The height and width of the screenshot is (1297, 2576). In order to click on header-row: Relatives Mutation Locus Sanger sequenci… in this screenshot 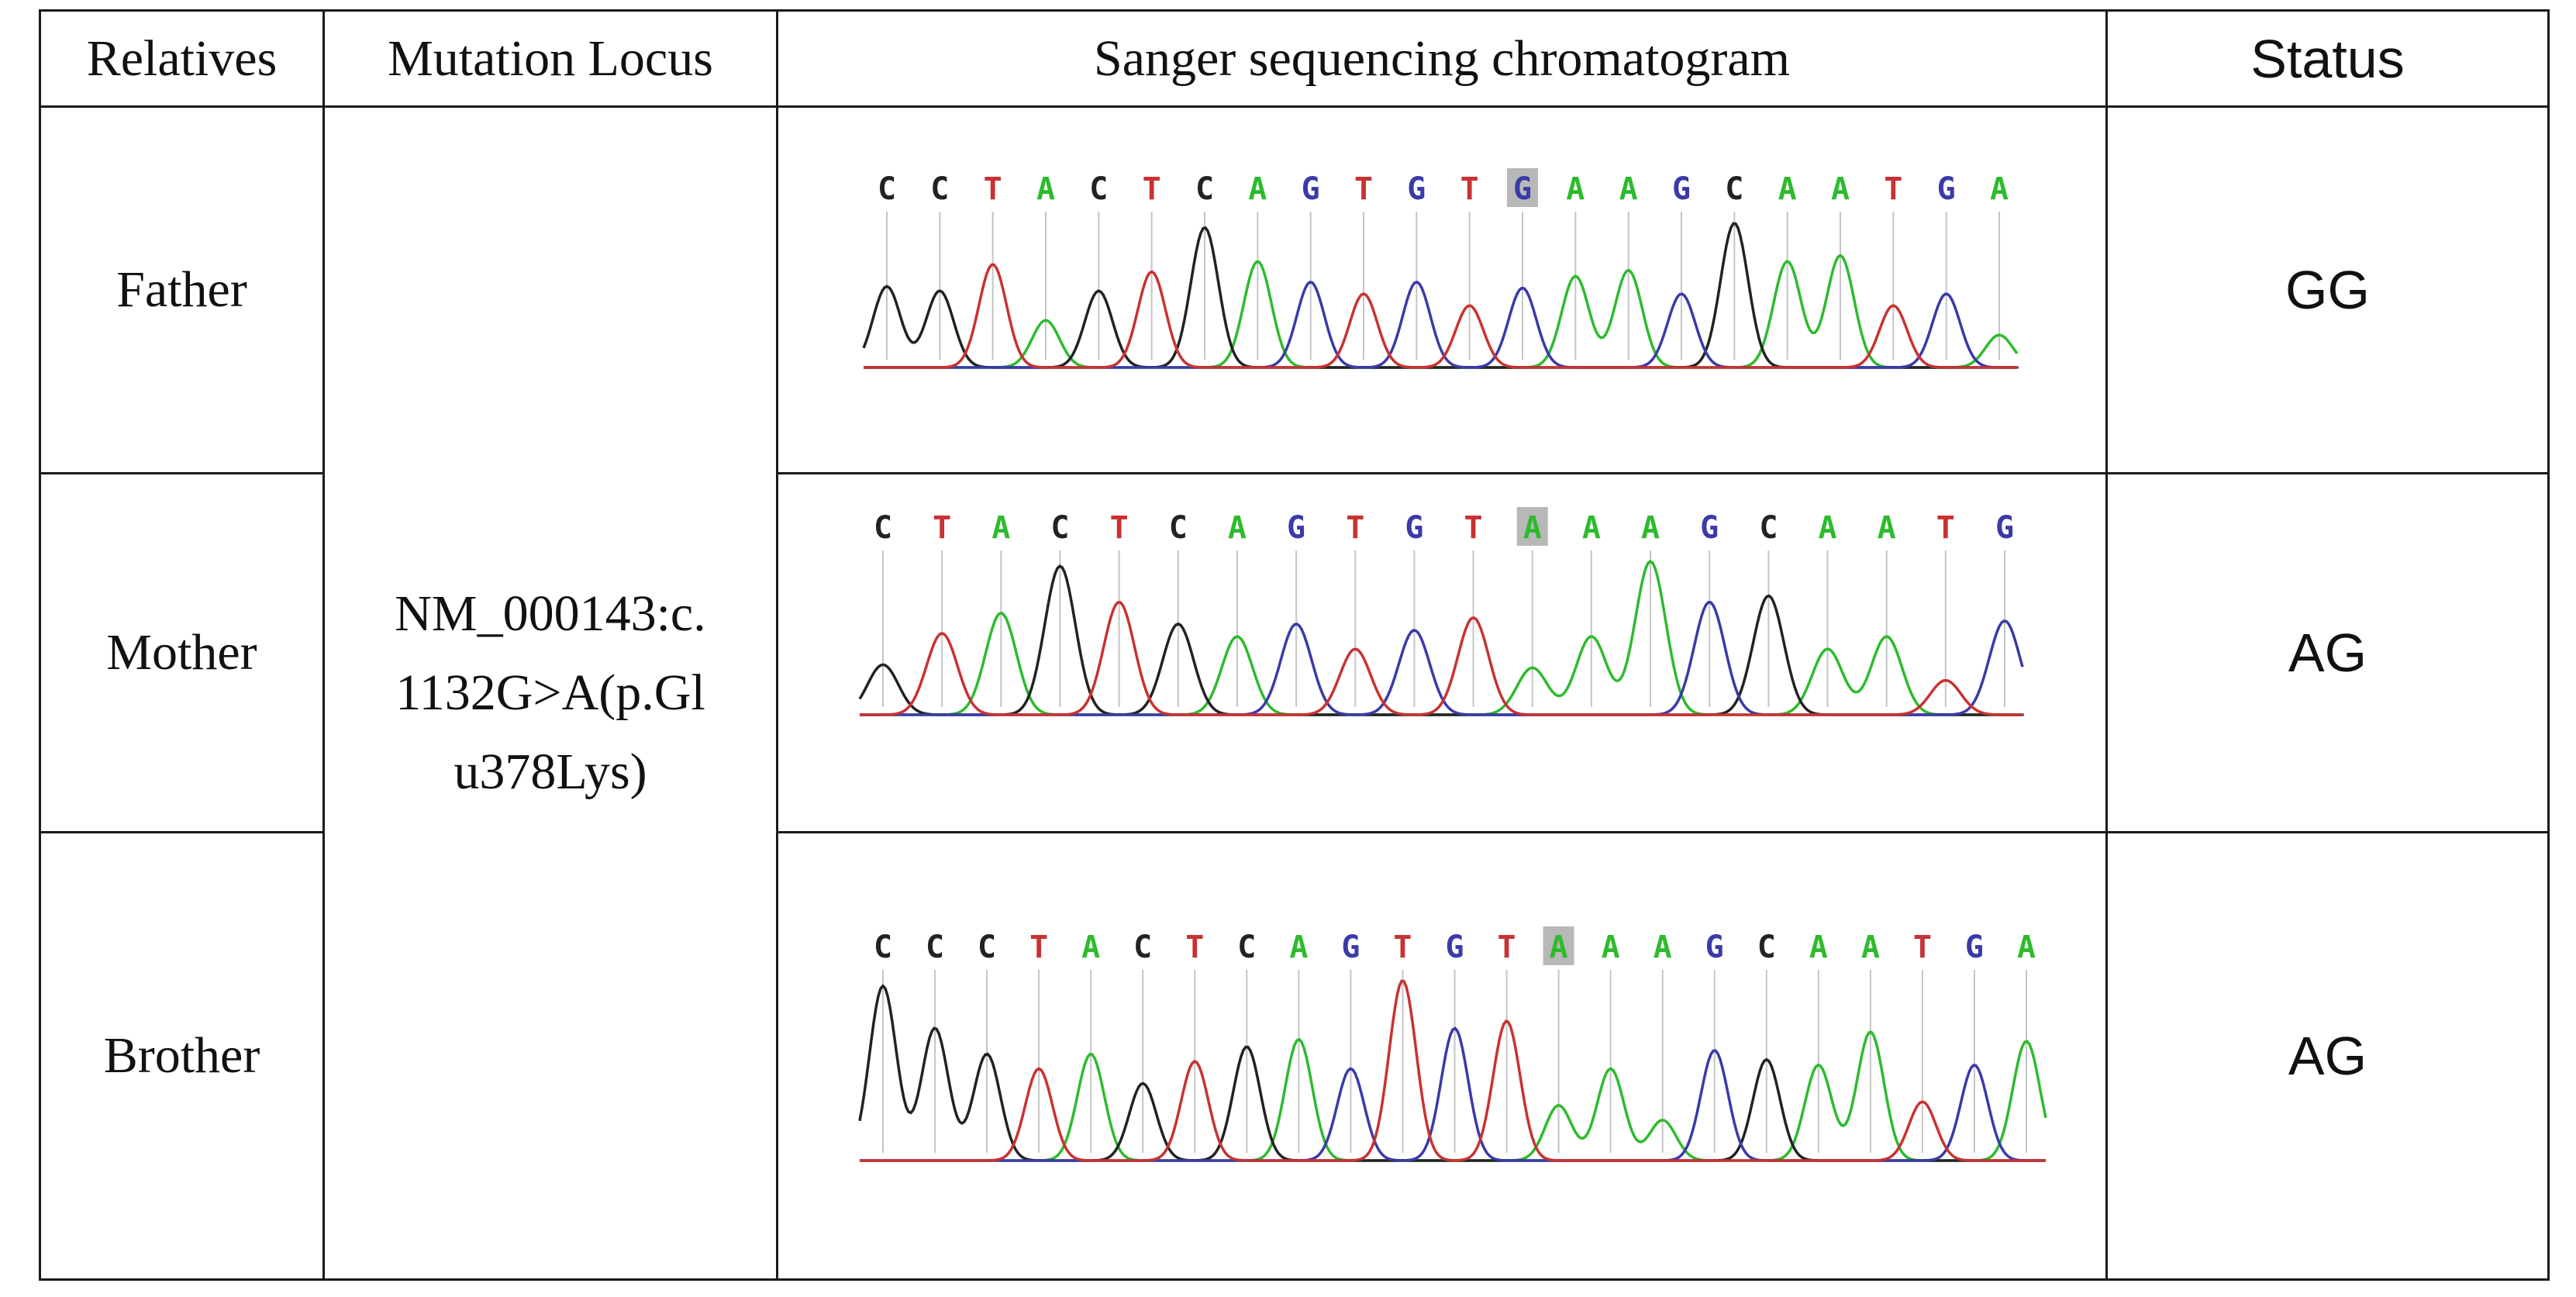, I will do `click(1294, 58)`.